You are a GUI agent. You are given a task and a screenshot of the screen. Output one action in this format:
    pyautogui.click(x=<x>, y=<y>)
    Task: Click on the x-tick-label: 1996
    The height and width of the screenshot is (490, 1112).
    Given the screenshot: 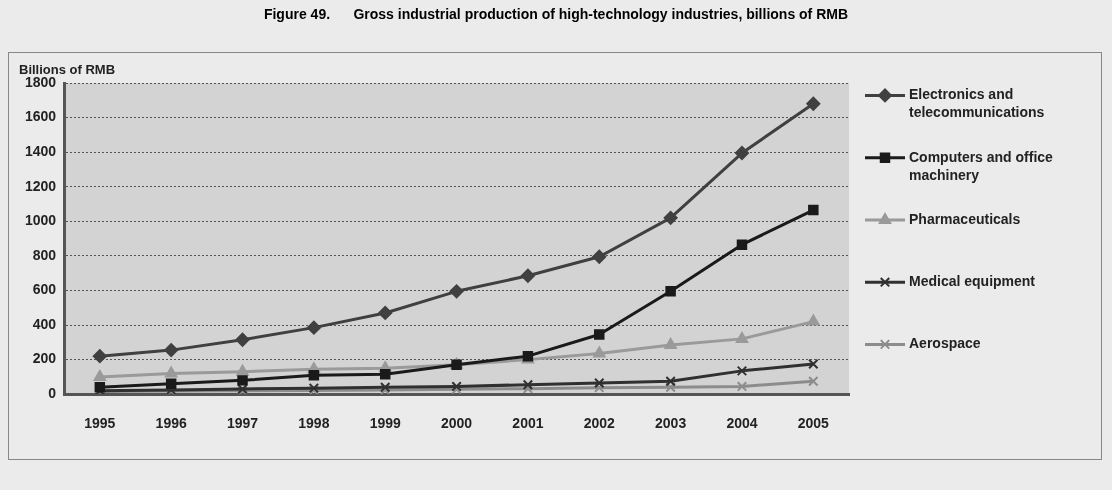 What is the action you would take?
    pyautogui.click(x=171, y=423)
    